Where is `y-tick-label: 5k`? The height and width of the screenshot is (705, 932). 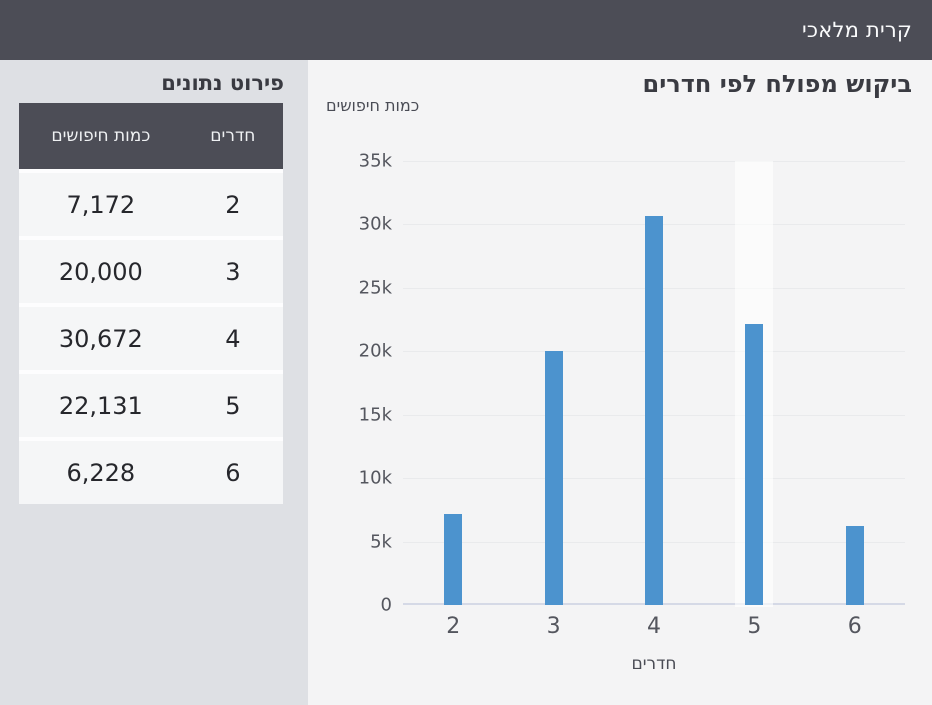 y-tick-label: 5k is located at coordinates (381, 542).